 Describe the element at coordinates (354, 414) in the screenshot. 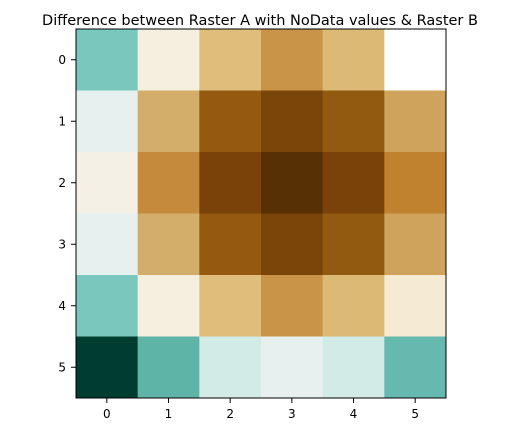

I see `x-tick-label: 4` at that location.